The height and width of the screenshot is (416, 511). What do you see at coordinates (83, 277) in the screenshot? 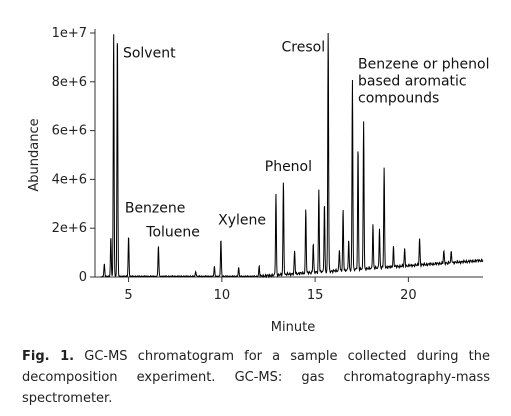
I see `y-tick-label: 0` at bounding box center [83, 277].